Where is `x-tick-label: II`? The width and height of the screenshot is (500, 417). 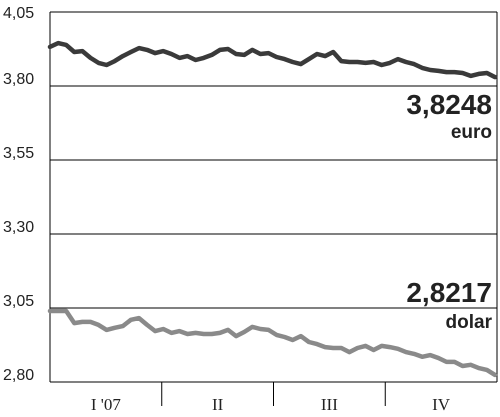 x-tick-label: II is located at coordinates (218, 404).